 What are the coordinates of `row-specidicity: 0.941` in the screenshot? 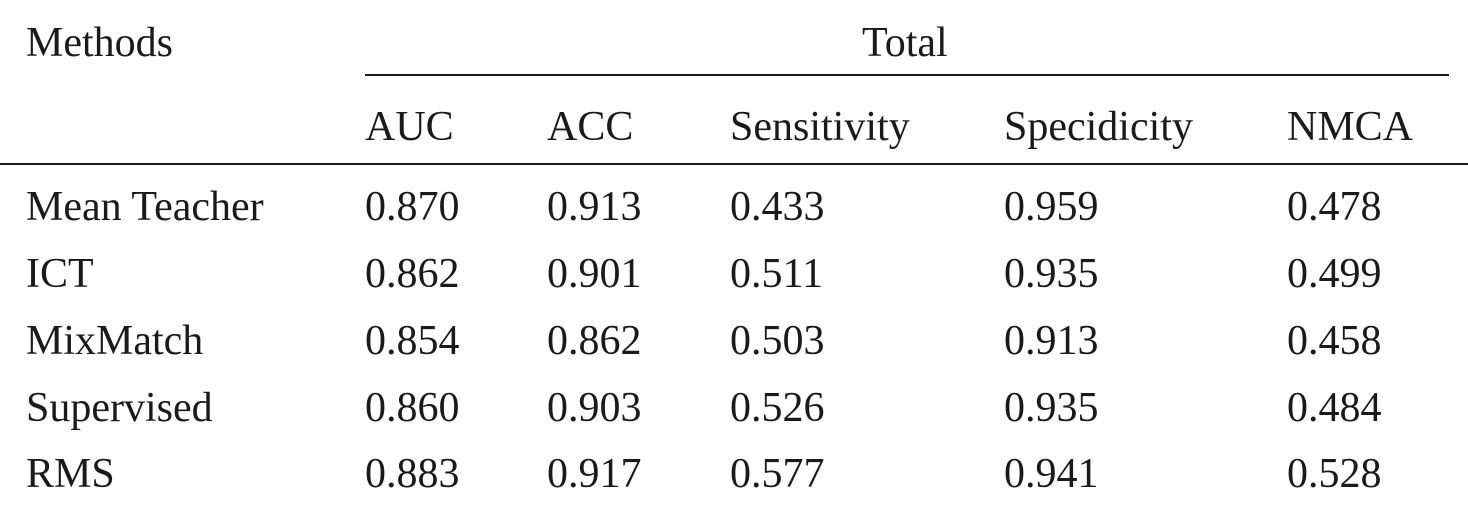 It's located at (1051, 474).